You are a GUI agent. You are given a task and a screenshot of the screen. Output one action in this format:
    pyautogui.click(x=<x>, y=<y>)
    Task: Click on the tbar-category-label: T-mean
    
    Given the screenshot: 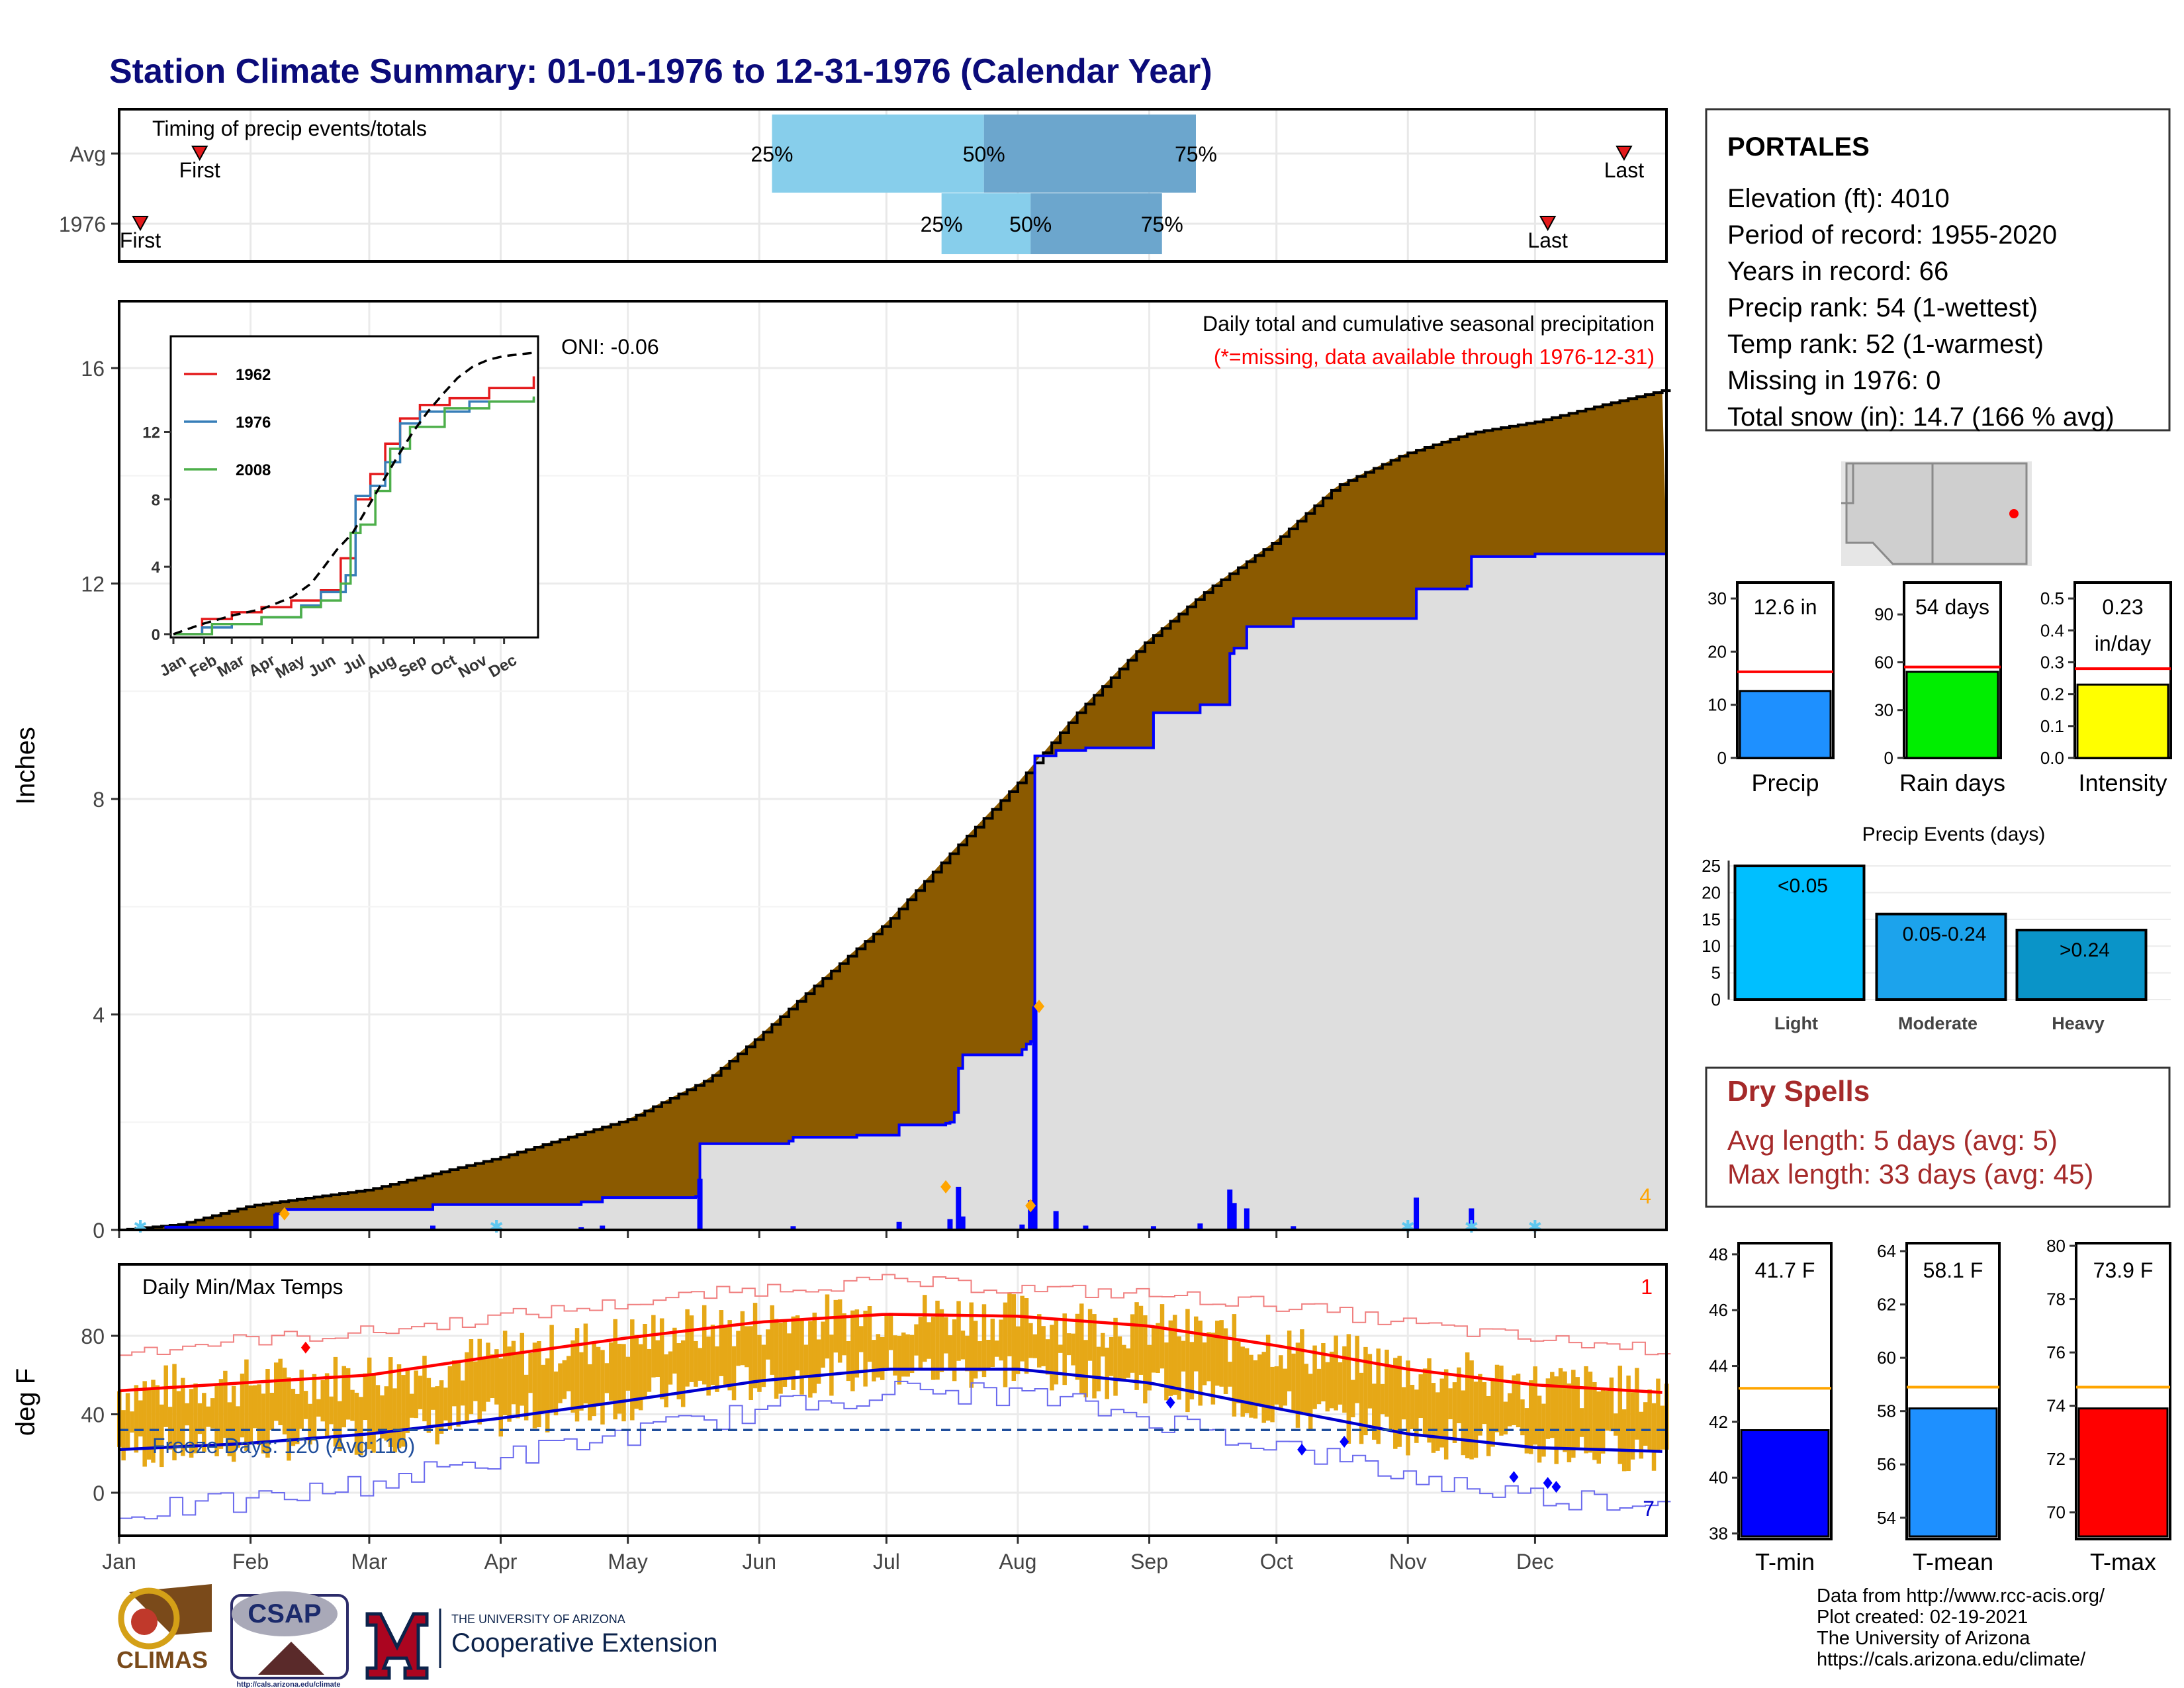 What is the action you would take?
    pyautogui.click(x=1953, y=1561)
    